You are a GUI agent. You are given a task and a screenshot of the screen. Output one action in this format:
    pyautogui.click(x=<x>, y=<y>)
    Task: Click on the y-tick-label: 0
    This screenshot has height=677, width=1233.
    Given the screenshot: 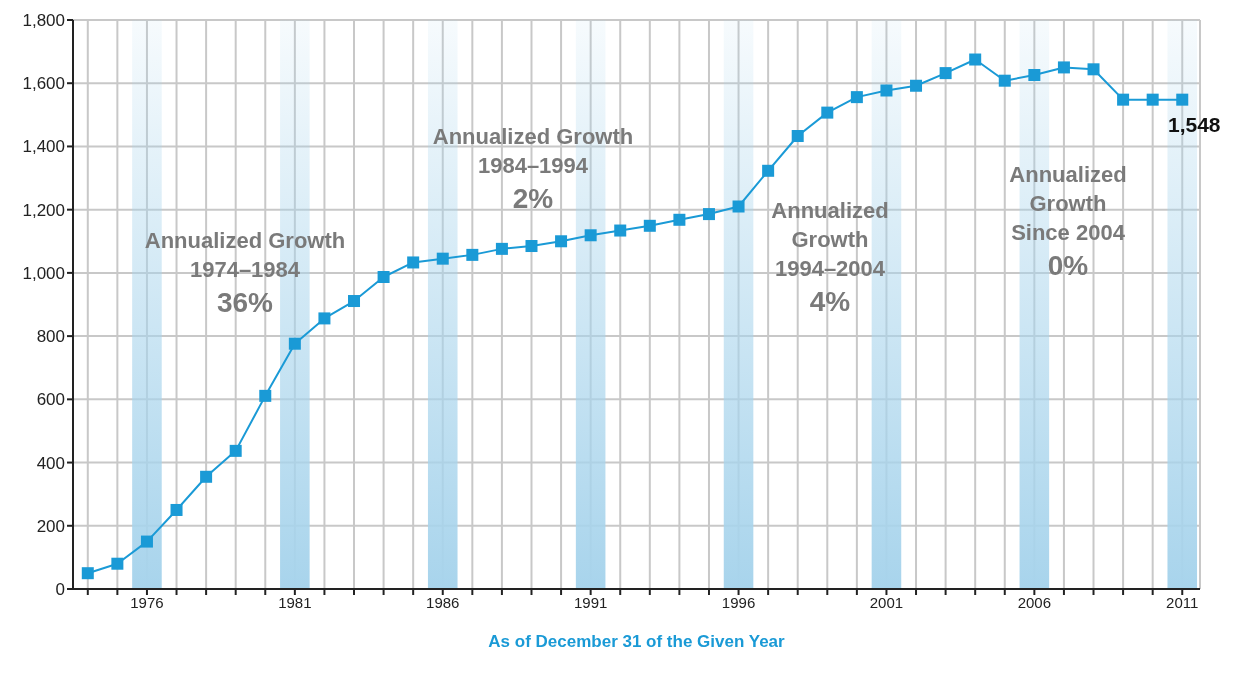 What is the action you would take?
    pyautogui.click(x=60, y=590)
    